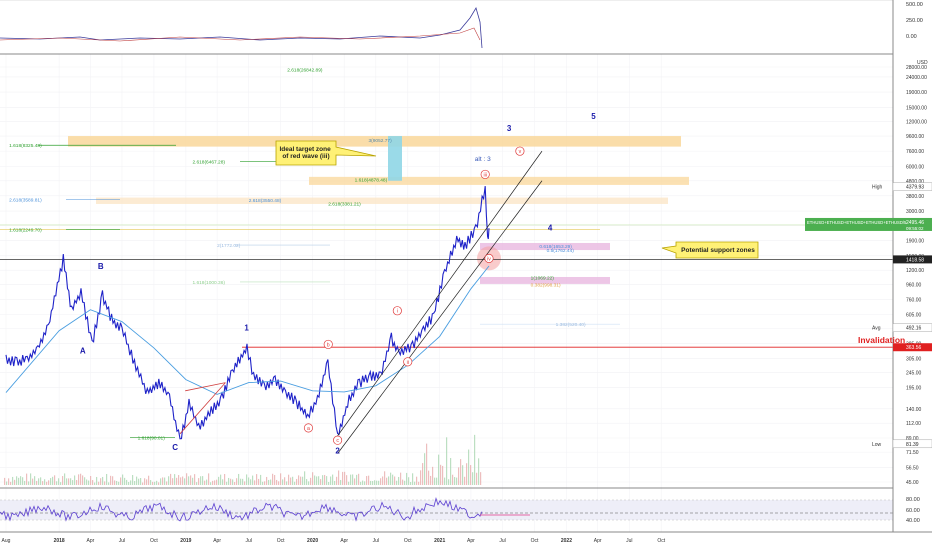 The height and width of the screenshot is (550, 932). Describe the element at coordinates (914, 5) in the screenshot. I see `volume-tick: 500.00` at that location.